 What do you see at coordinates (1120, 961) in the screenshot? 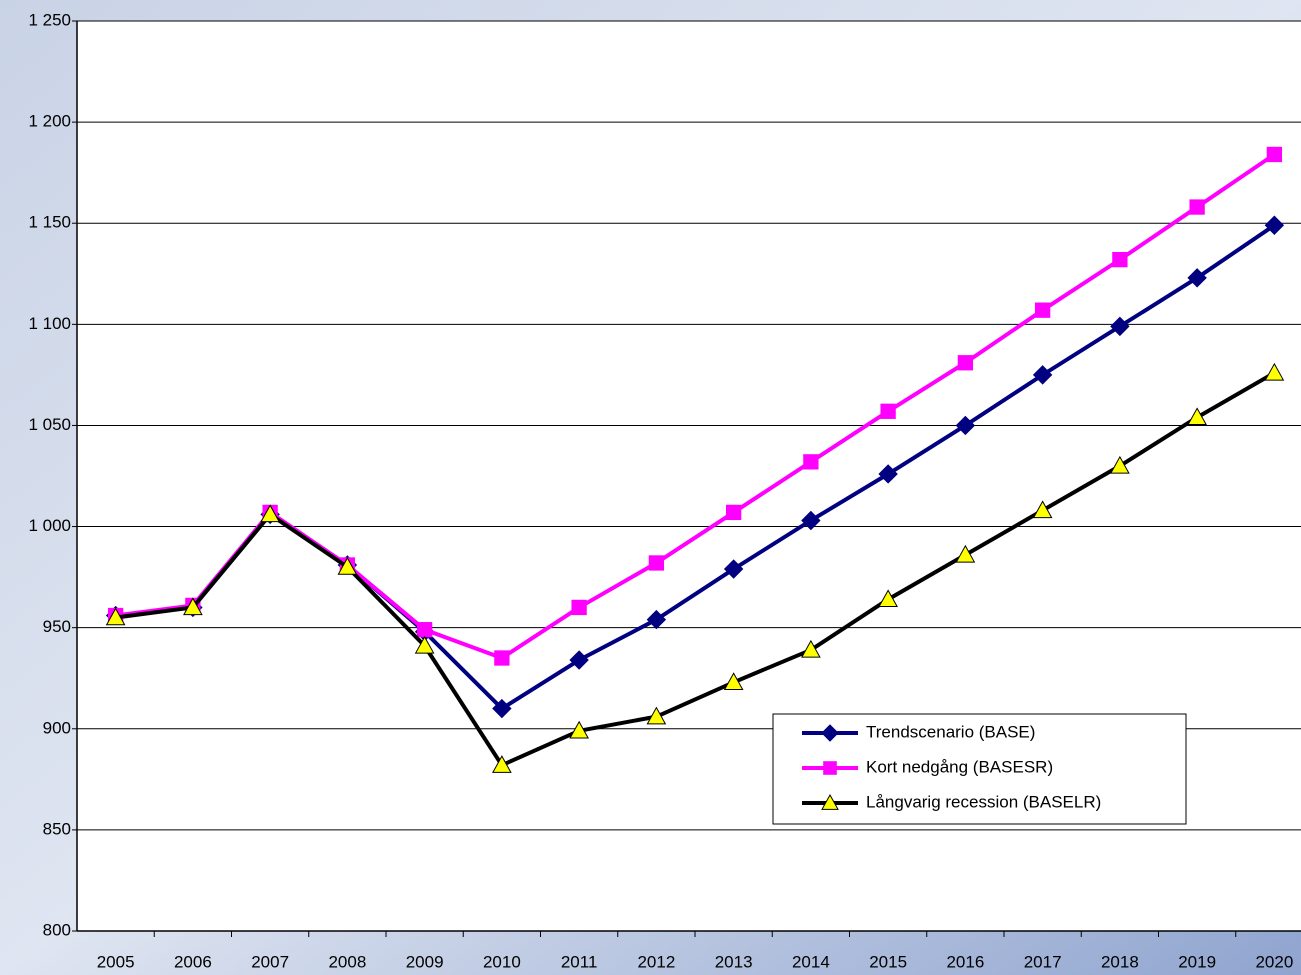
I see `x-tick-label: 2018` at bounding box center [1120, 961].